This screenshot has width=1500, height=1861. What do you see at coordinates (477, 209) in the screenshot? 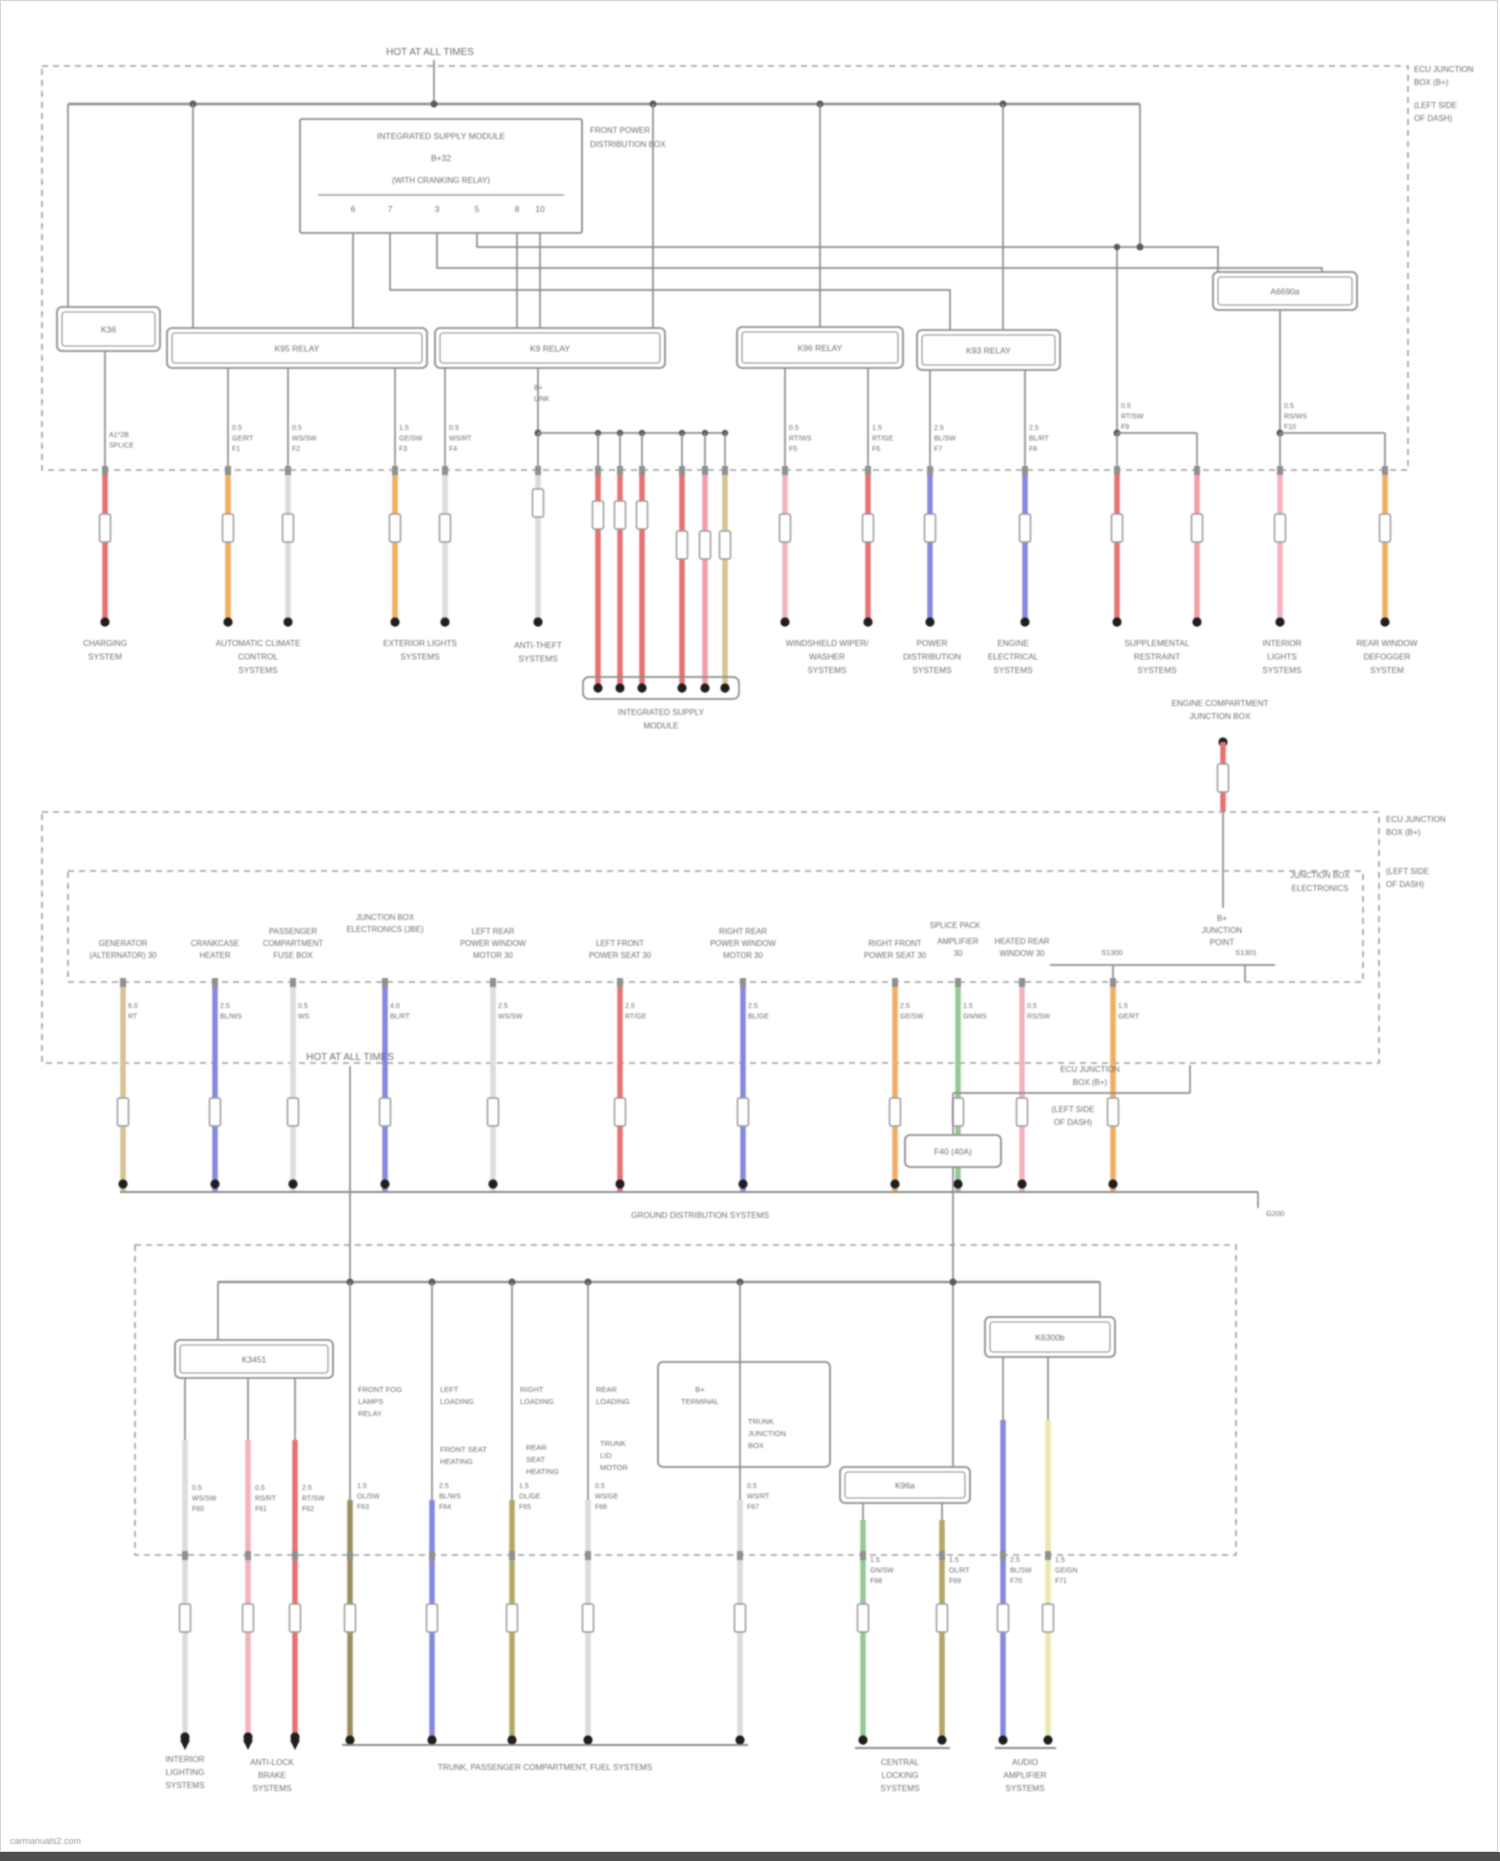
I see `label: 5` at bounding box center [477, 209].